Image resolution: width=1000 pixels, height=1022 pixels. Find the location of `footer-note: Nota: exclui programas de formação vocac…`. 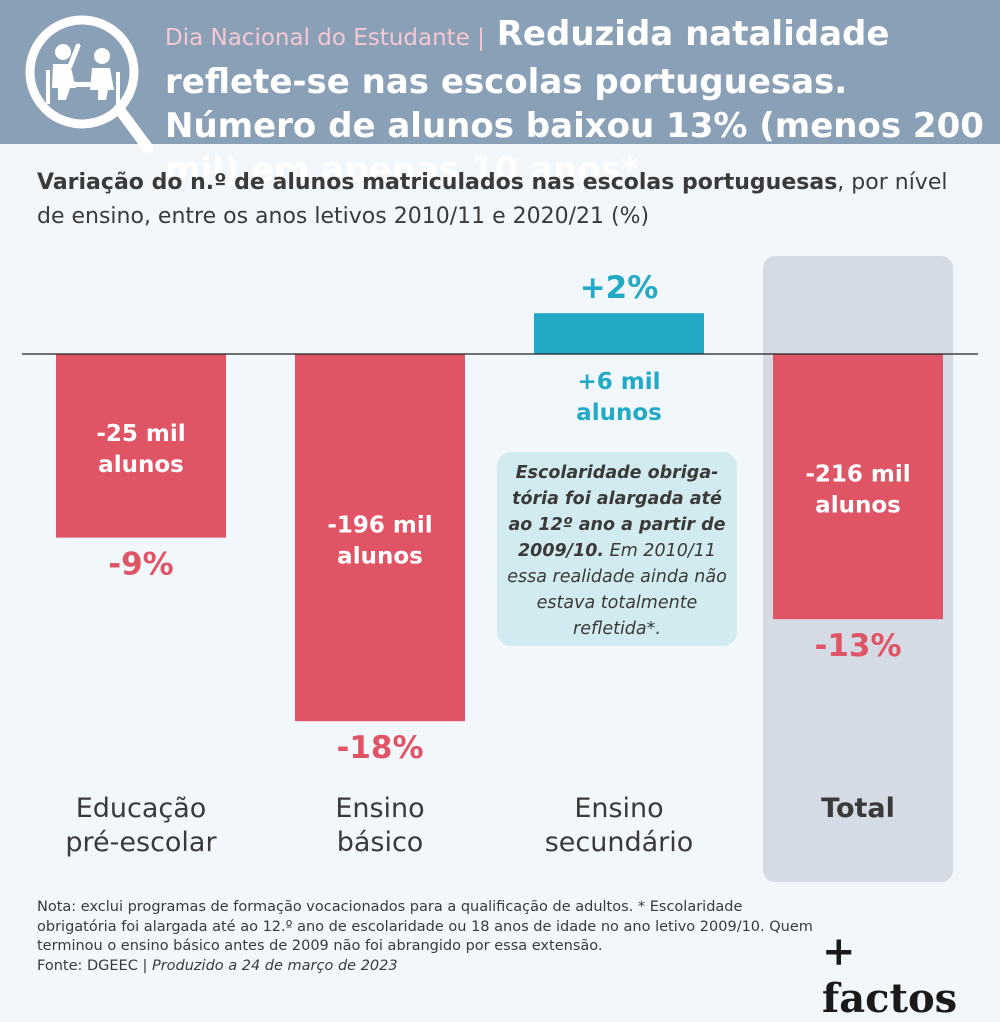

footer-note: Nota: exclui programas de formação vocac… is located at coordinates (427, 937).